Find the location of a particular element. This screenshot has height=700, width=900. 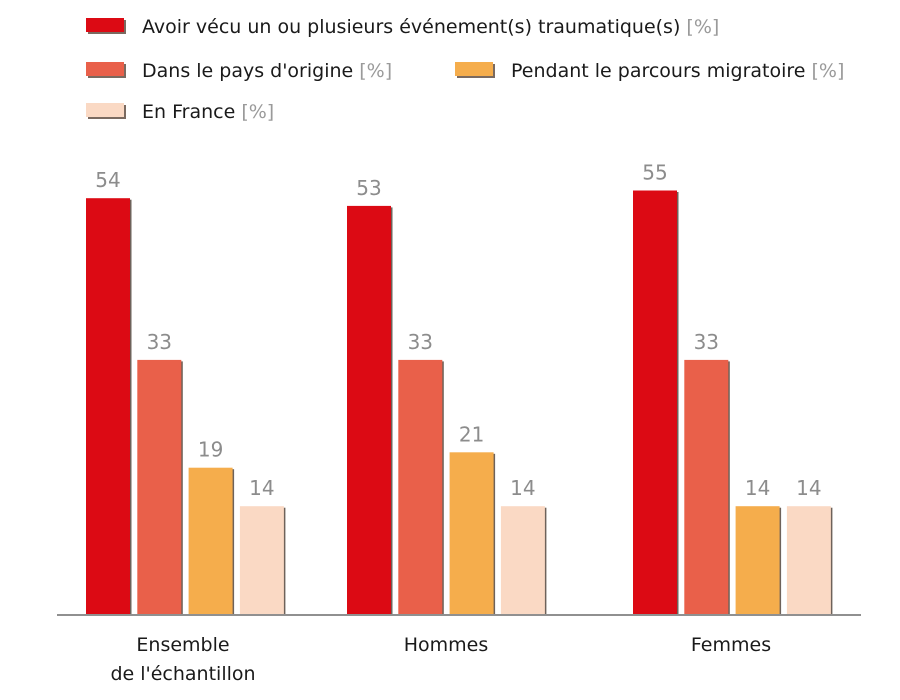

legend-item: Dans le pays d'origine [%] is located at coordinates (239, 71).